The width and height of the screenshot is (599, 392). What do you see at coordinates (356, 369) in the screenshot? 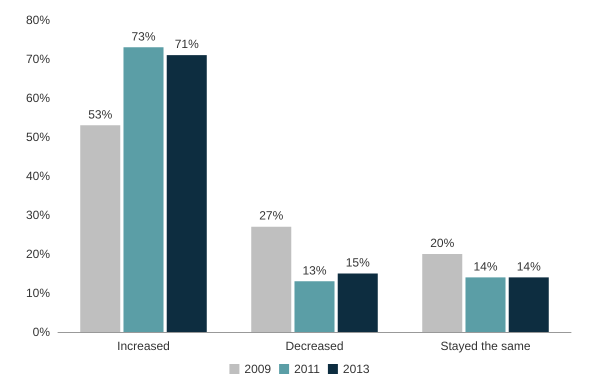
I see `legend-label: 2013` at bounding box center [356, 369].